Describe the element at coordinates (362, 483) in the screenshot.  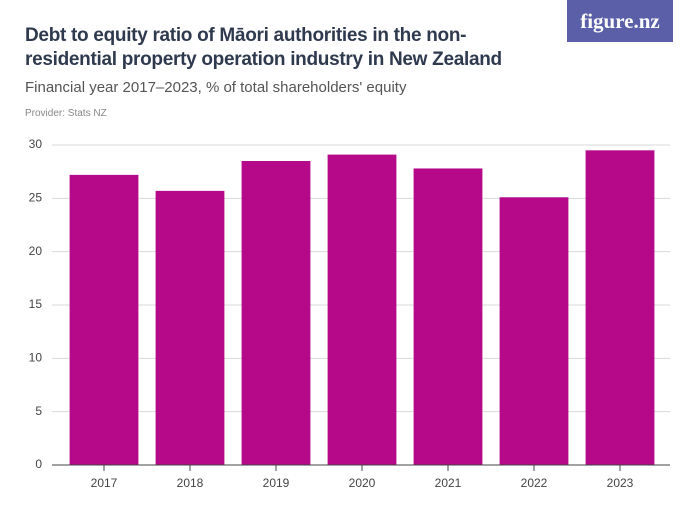
I see `x-tick-label: 2020` at that location.